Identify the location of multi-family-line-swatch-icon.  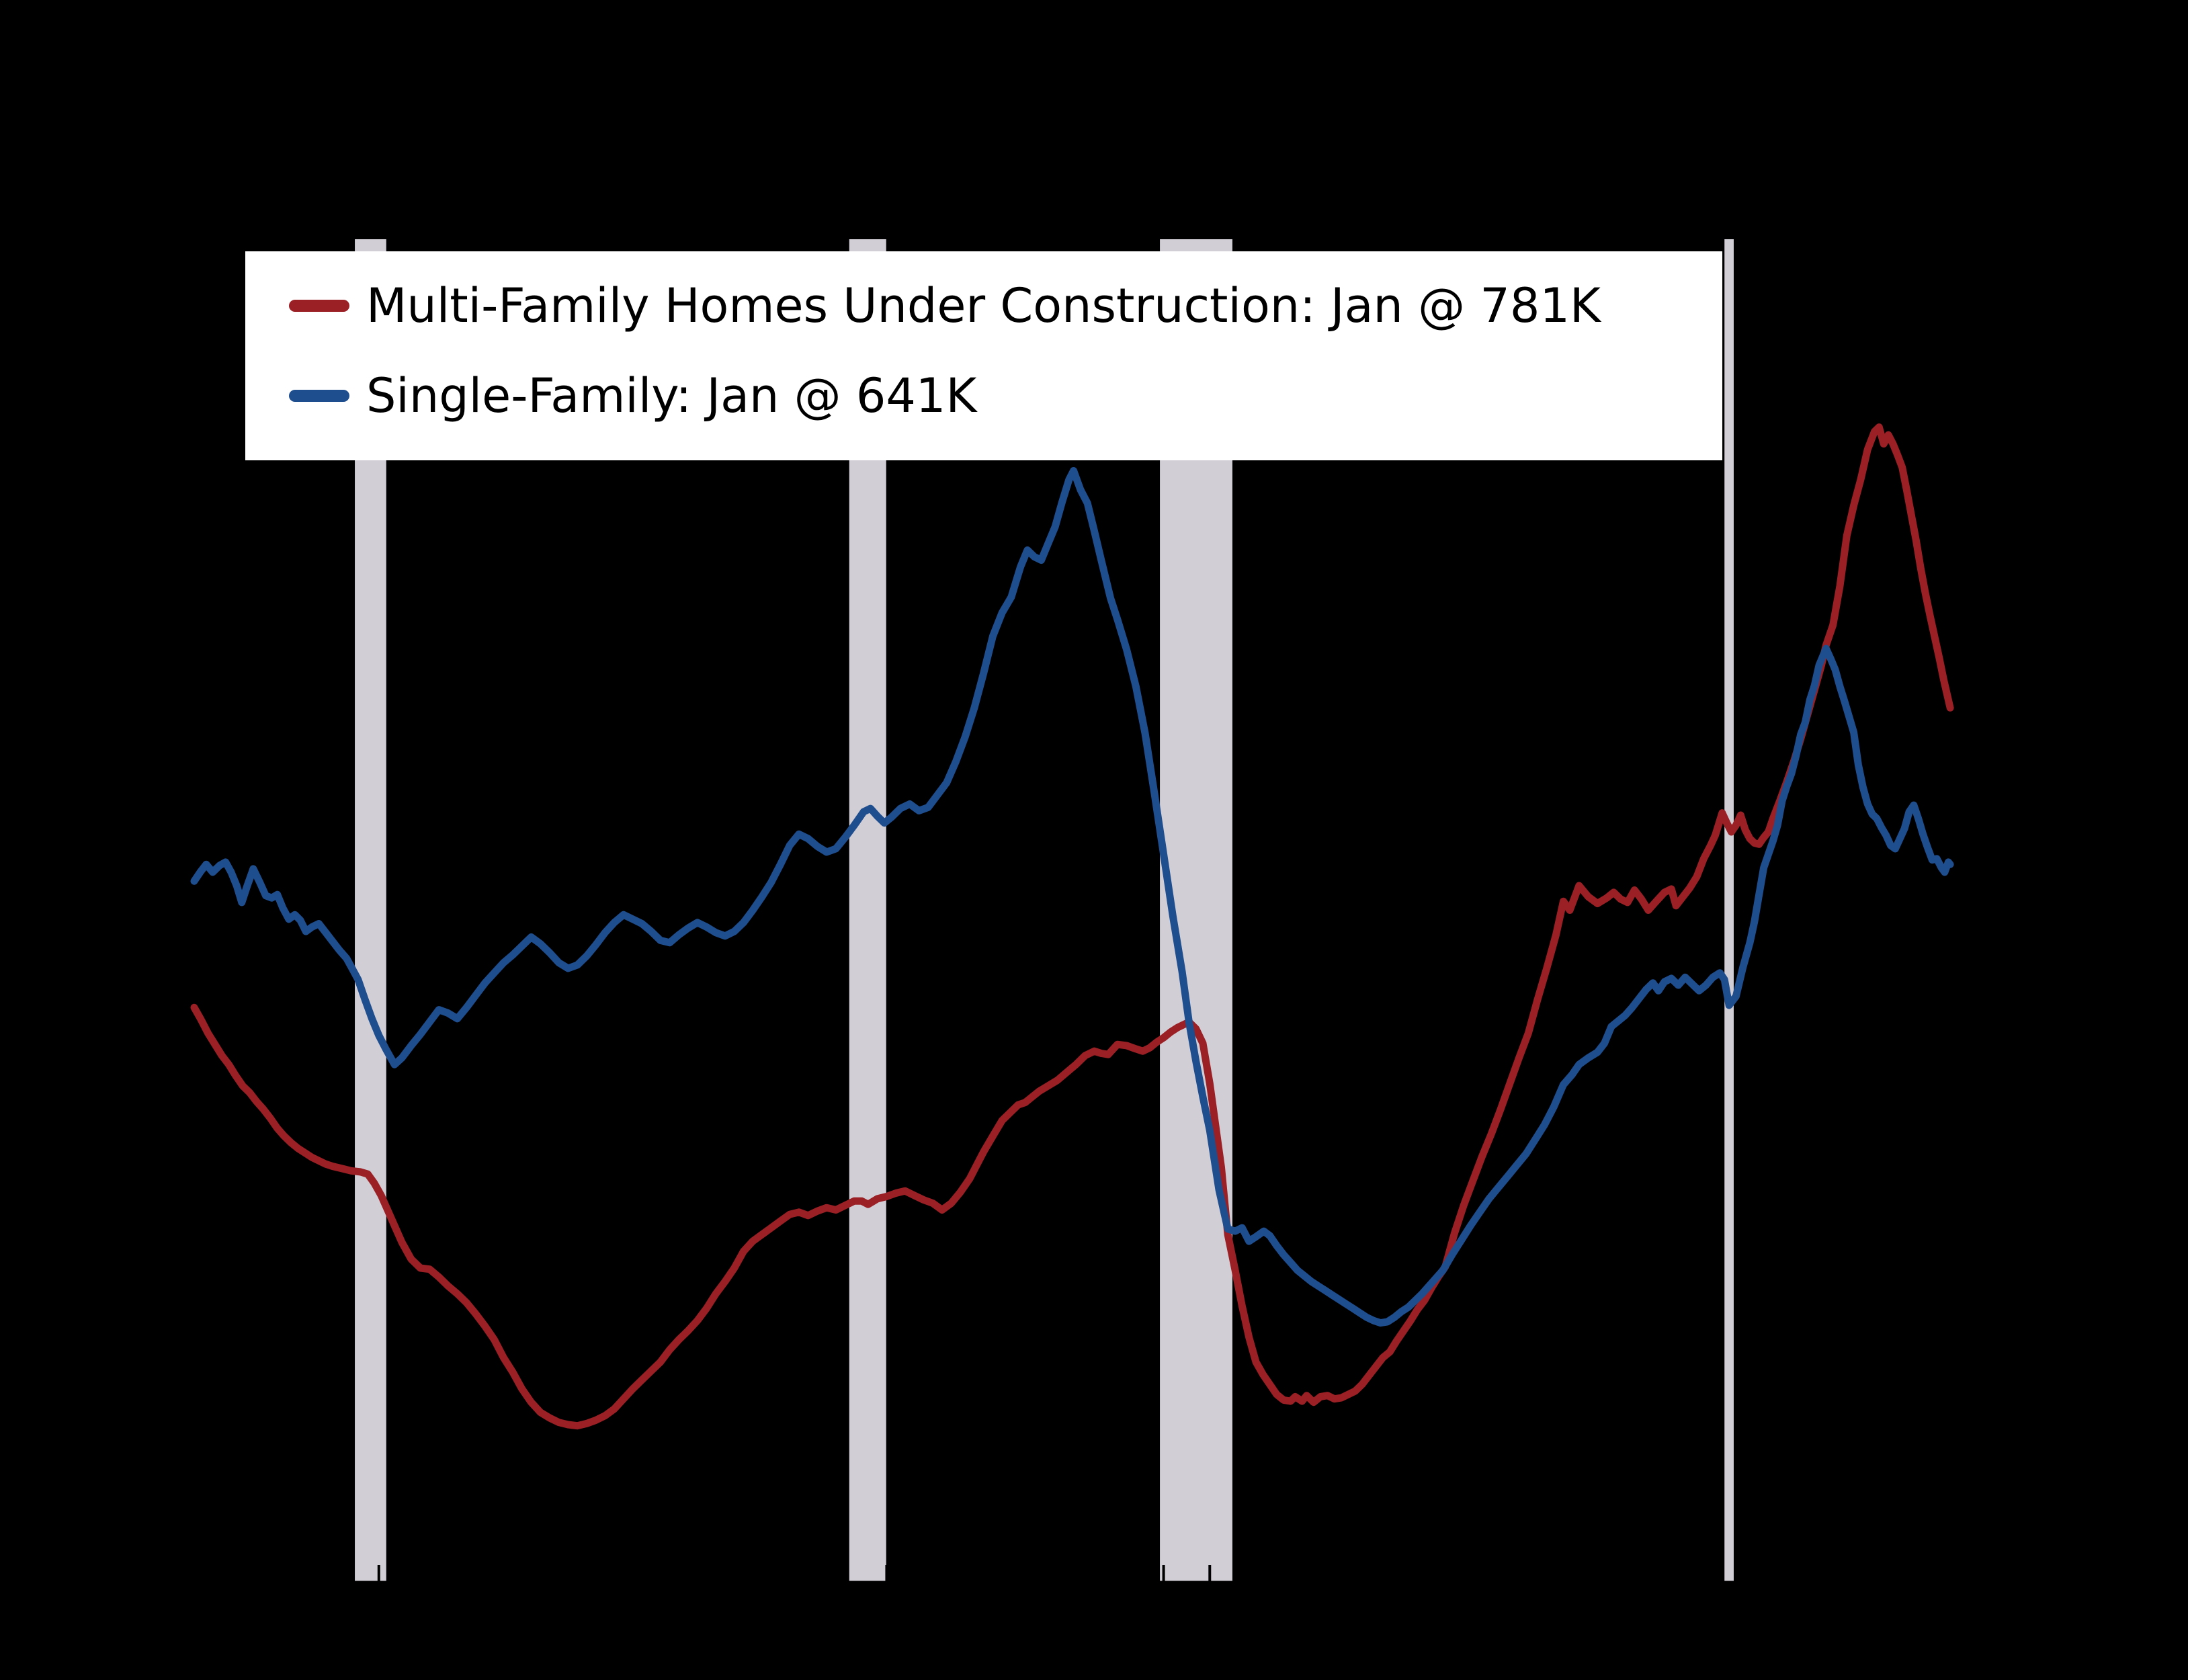
(319, 306).